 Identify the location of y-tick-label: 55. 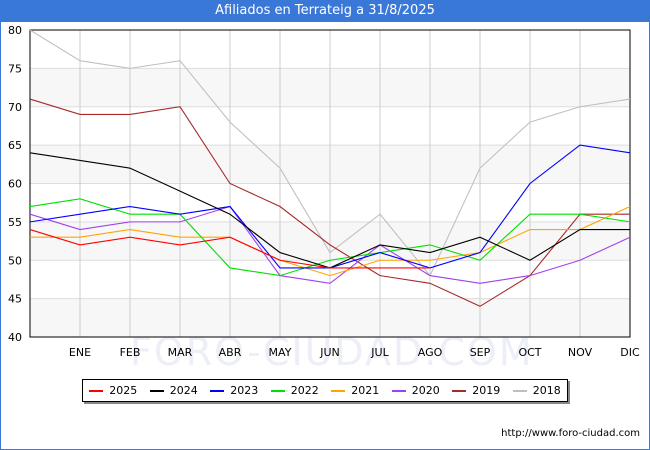
(15, 222).